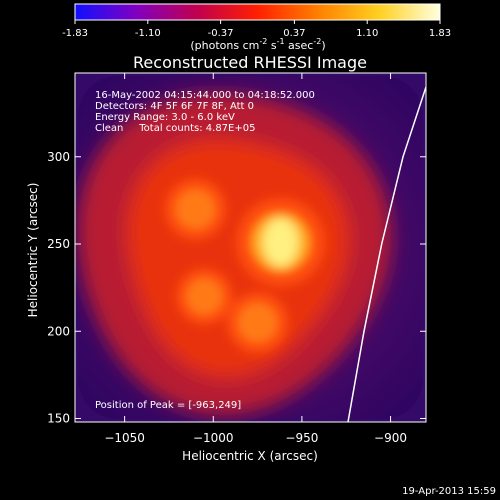  What do you see at coordinates (221, 33) in the screenshot?
I see `colorbar-tick-label: -0.37` at bounding box center [221, 33].